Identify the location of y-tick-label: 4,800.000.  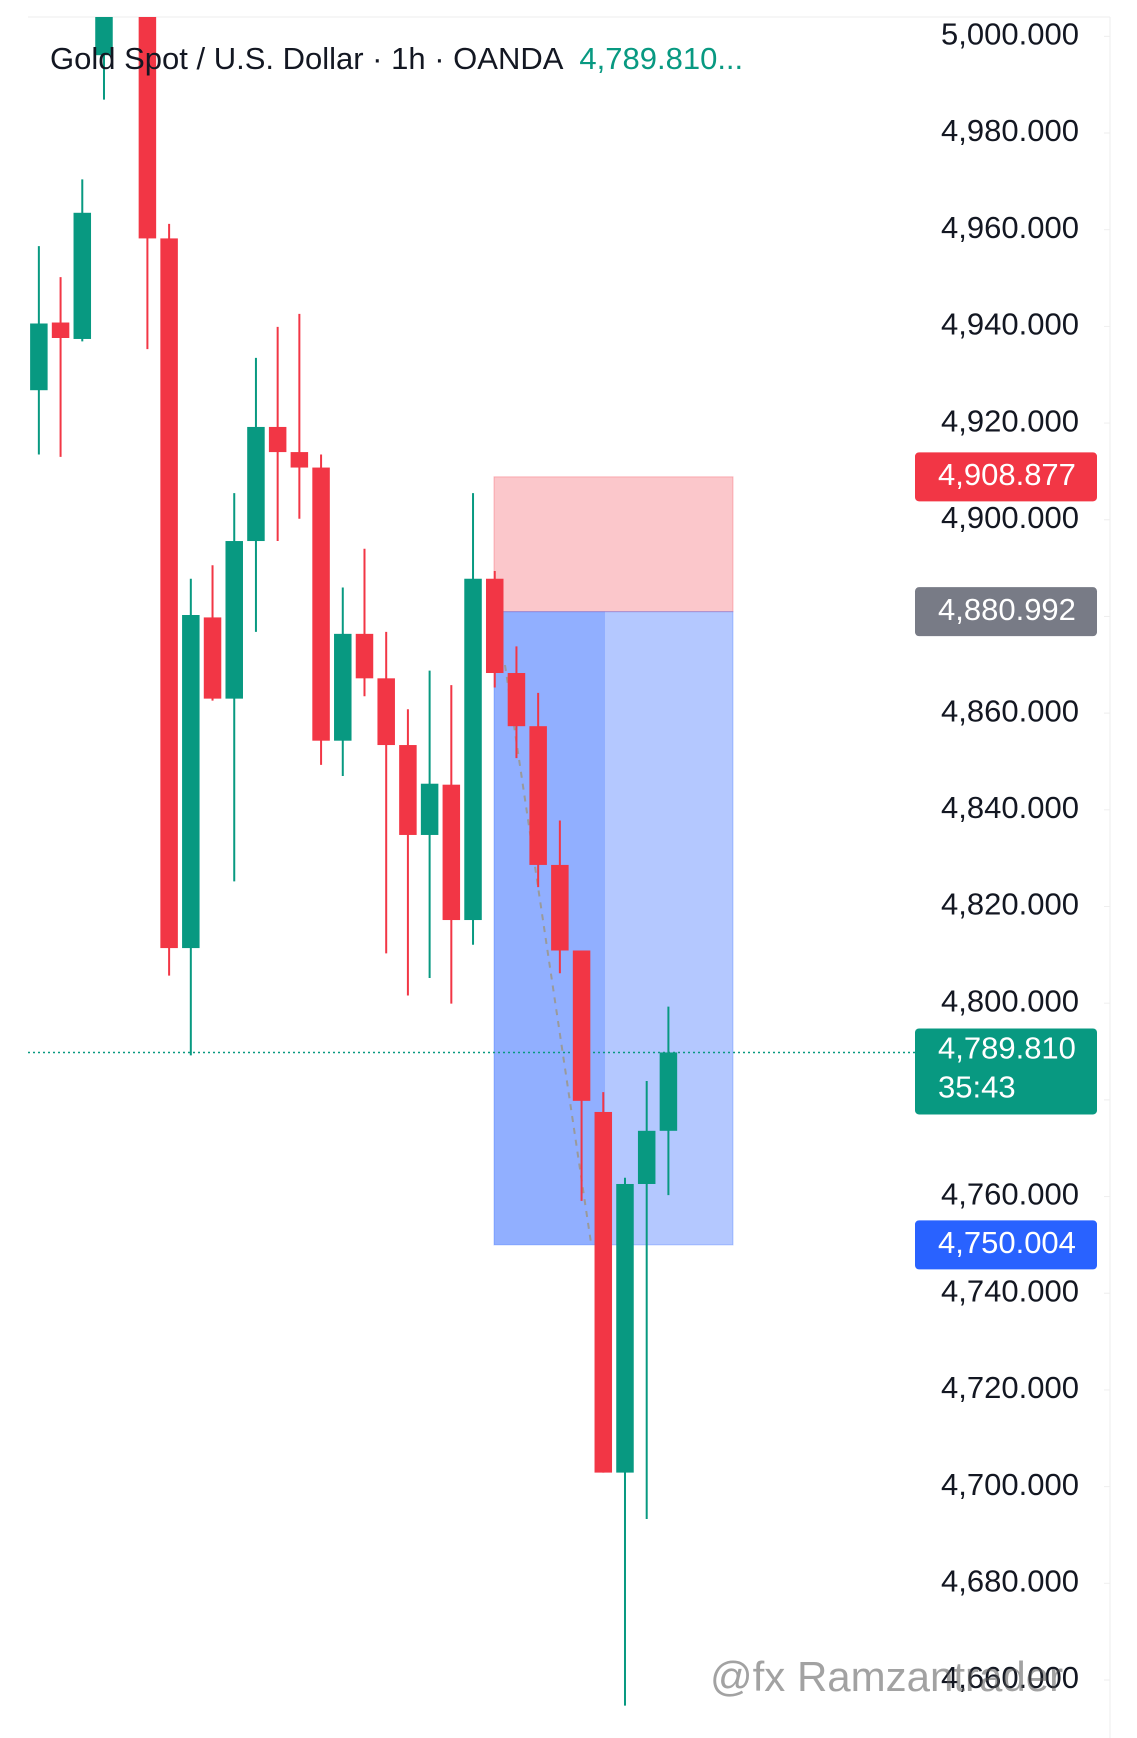
(1010, 1000).